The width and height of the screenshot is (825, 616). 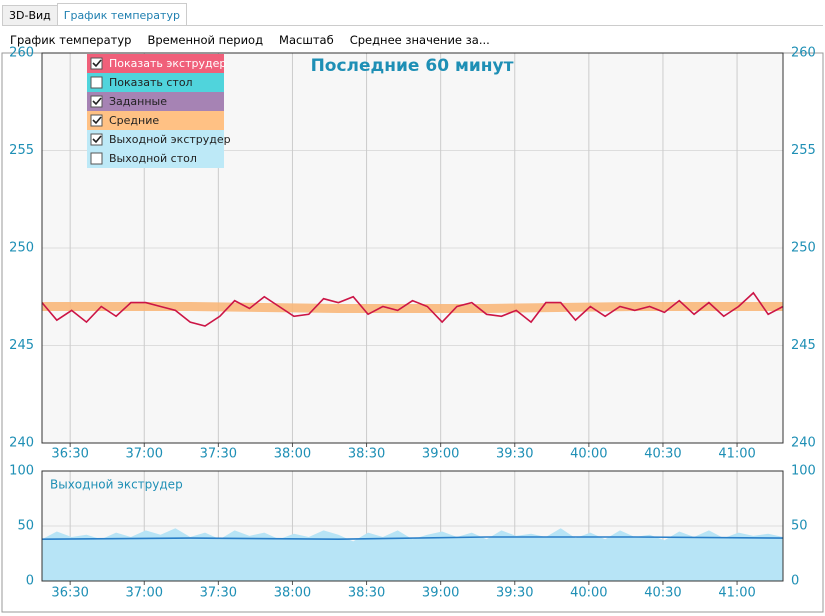 What do you see at coordinates (412, 554) in the screenshot?
I see `data-area` at bounding box center [412, 554].